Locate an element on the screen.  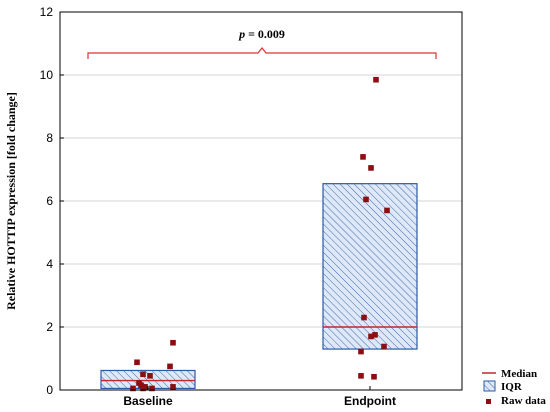
legend-raw-swatch is located at coordinates (488, 401).